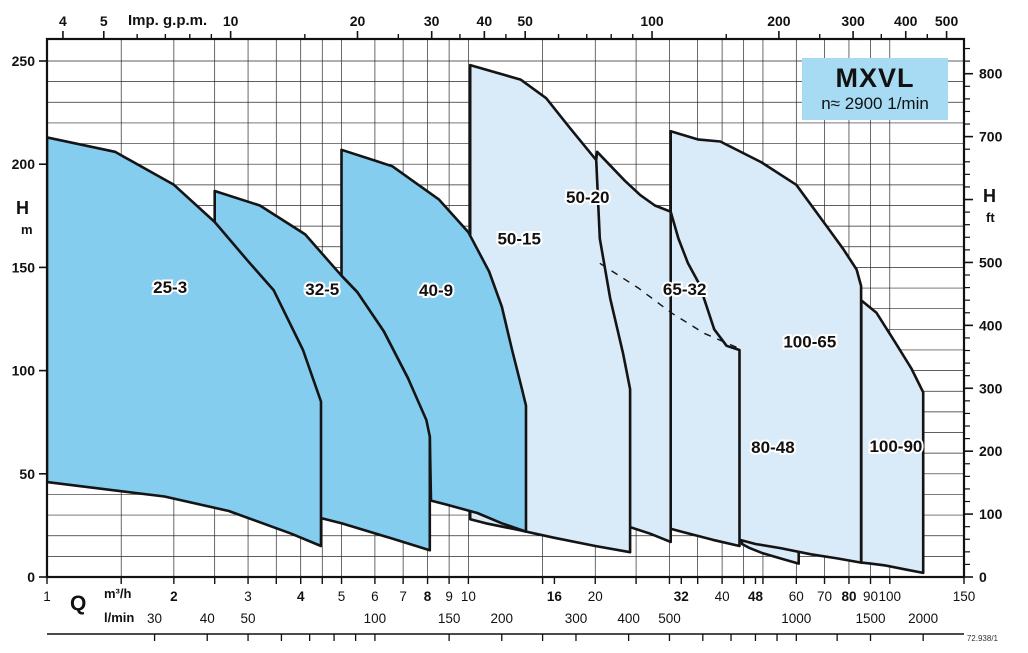 The height and width of the screenshot is (653, 1028). What do you see at coordinates (22, 208) in the screenshot?
I see `left-axis-title: H` at bounding box center [22, 208].